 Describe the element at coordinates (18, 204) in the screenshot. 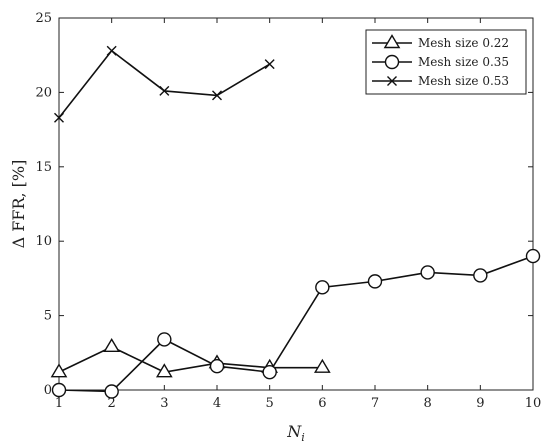

I see `y-axis-label: Δ FFR, [%]` at that location.